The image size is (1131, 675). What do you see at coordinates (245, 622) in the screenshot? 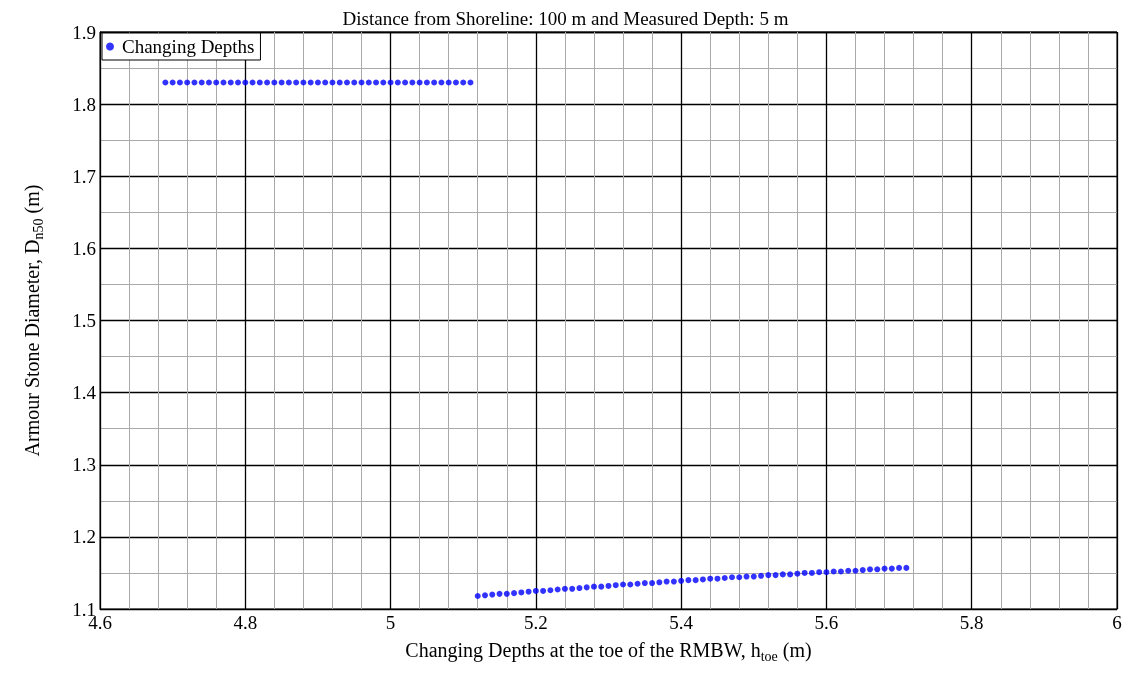
I see `x-tick-label: 4.8` at bounding box center [245, 622].